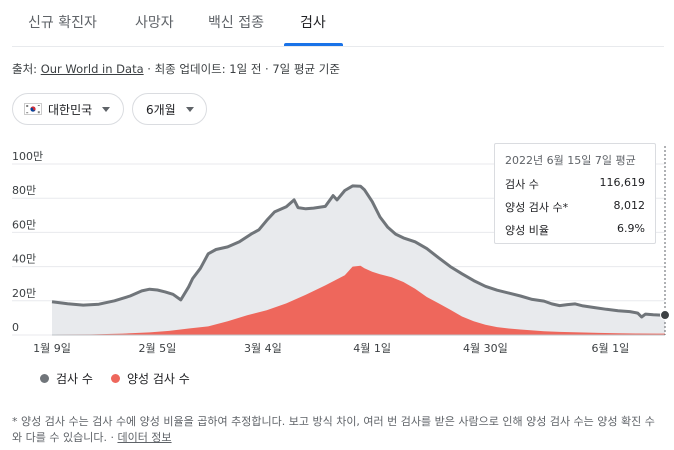 This screenshot has width=674, height=450. Describe the element at coordinates (610, 348) in the screenshot. I see `x-tick-label: 6월 1일` at that location.